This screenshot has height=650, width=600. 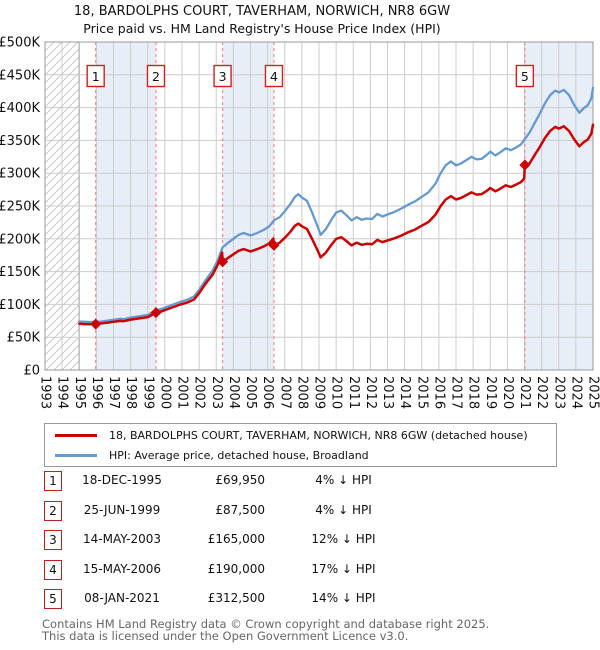 What do you see at coordinates (438, 392) in the screenshot?
I see `svg-text: 2016` at bounding box center [438, 392].